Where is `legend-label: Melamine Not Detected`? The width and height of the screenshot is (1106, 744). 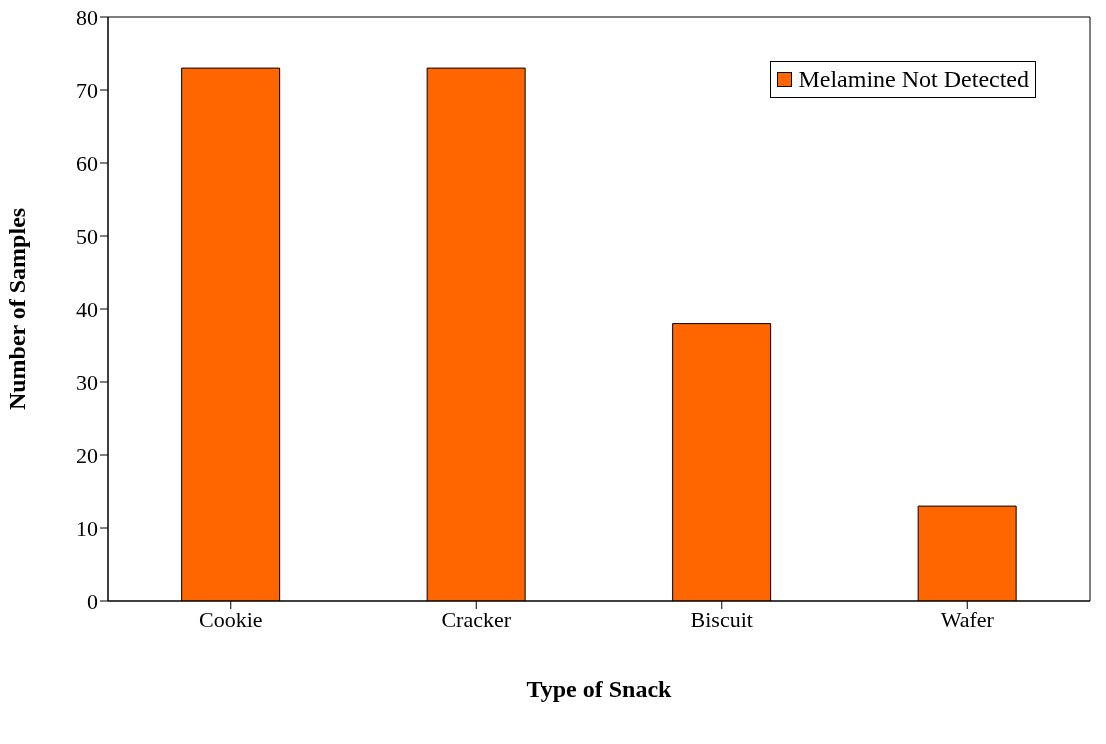 legend-label: Melamine Not Detected is located at coordinates (913, 79).